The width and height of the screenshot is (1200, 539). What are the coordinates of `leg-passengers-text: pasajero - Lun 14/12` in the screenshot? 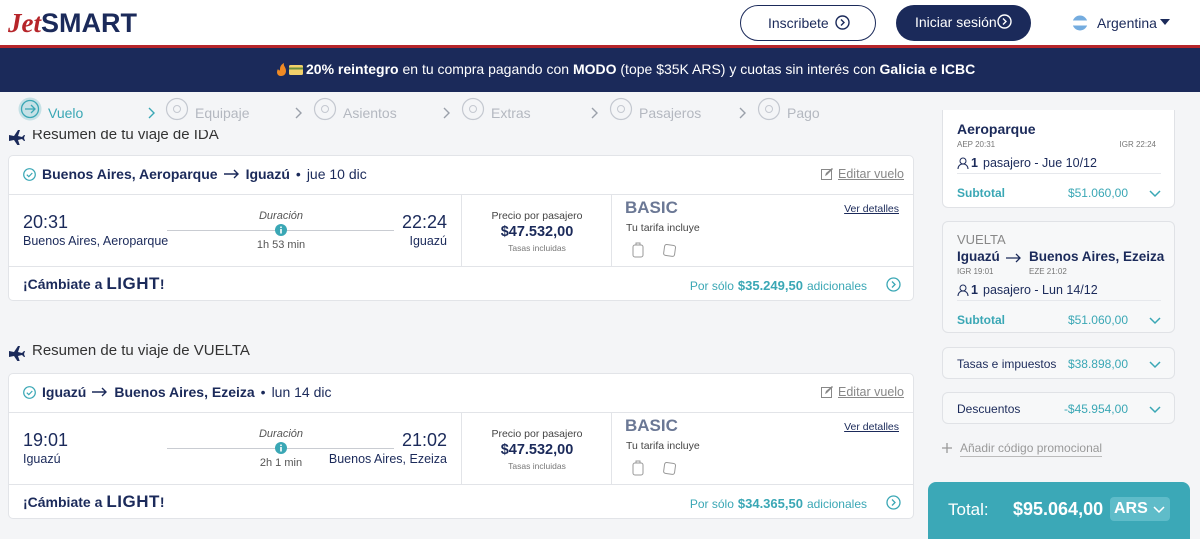 It's located at (1040, 290).